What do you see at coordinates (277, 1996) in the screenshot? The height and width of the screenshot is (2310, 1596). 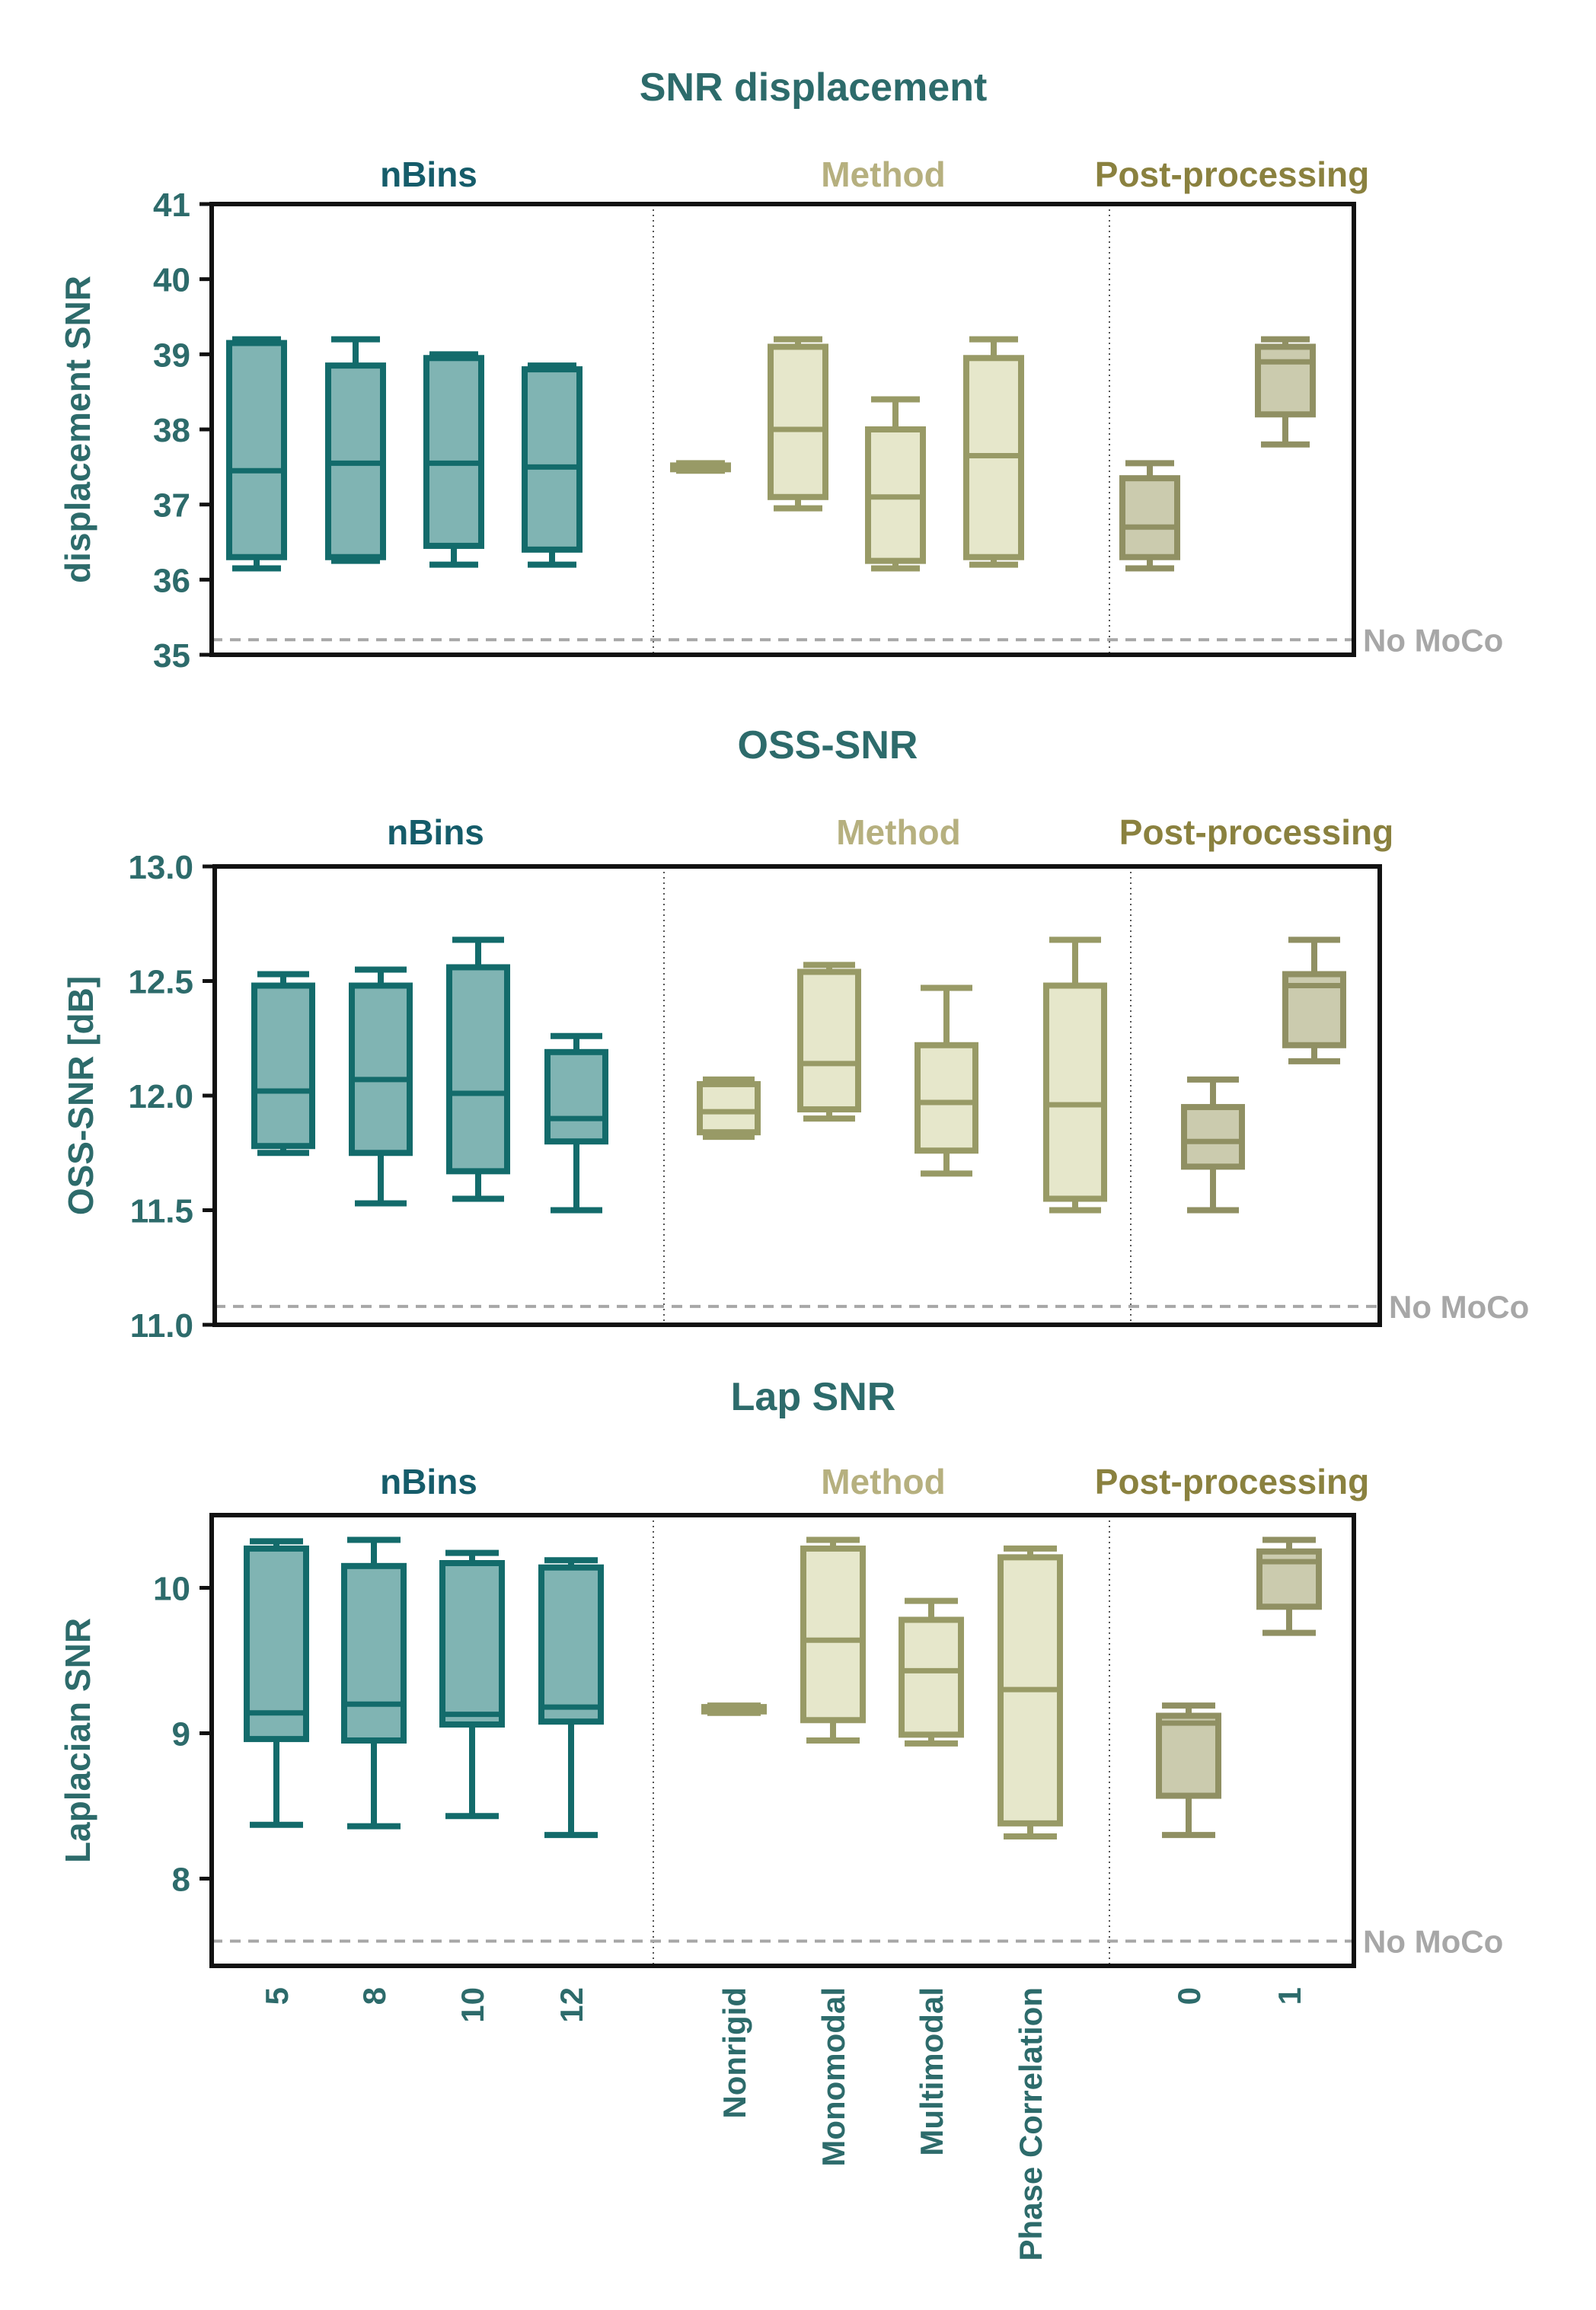 I see `x-tick-label: 5` at bounding box center [277, 1996].